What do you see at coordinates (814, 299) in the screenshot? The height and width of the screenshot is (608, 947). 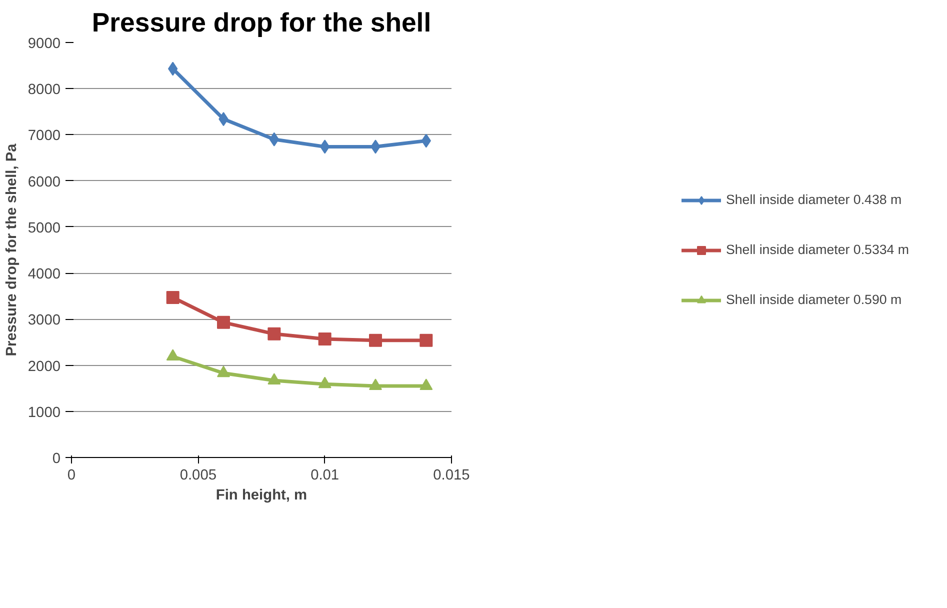 I see `legend-label: Shell inside diameter 0.590 m` at bounding box center [814, 299].